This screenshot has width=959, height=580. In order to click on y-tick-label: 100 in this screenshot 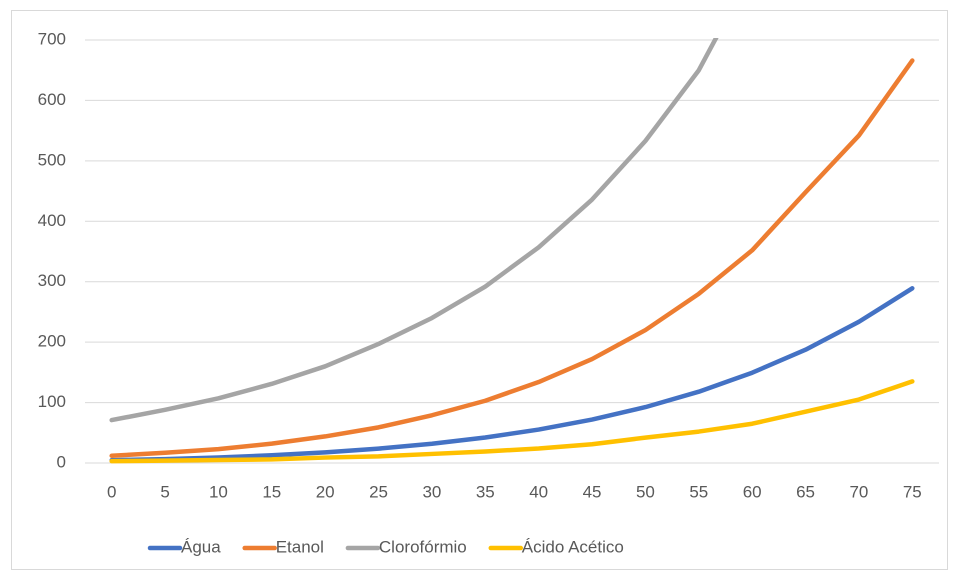, I will do `click(52, 401)`.